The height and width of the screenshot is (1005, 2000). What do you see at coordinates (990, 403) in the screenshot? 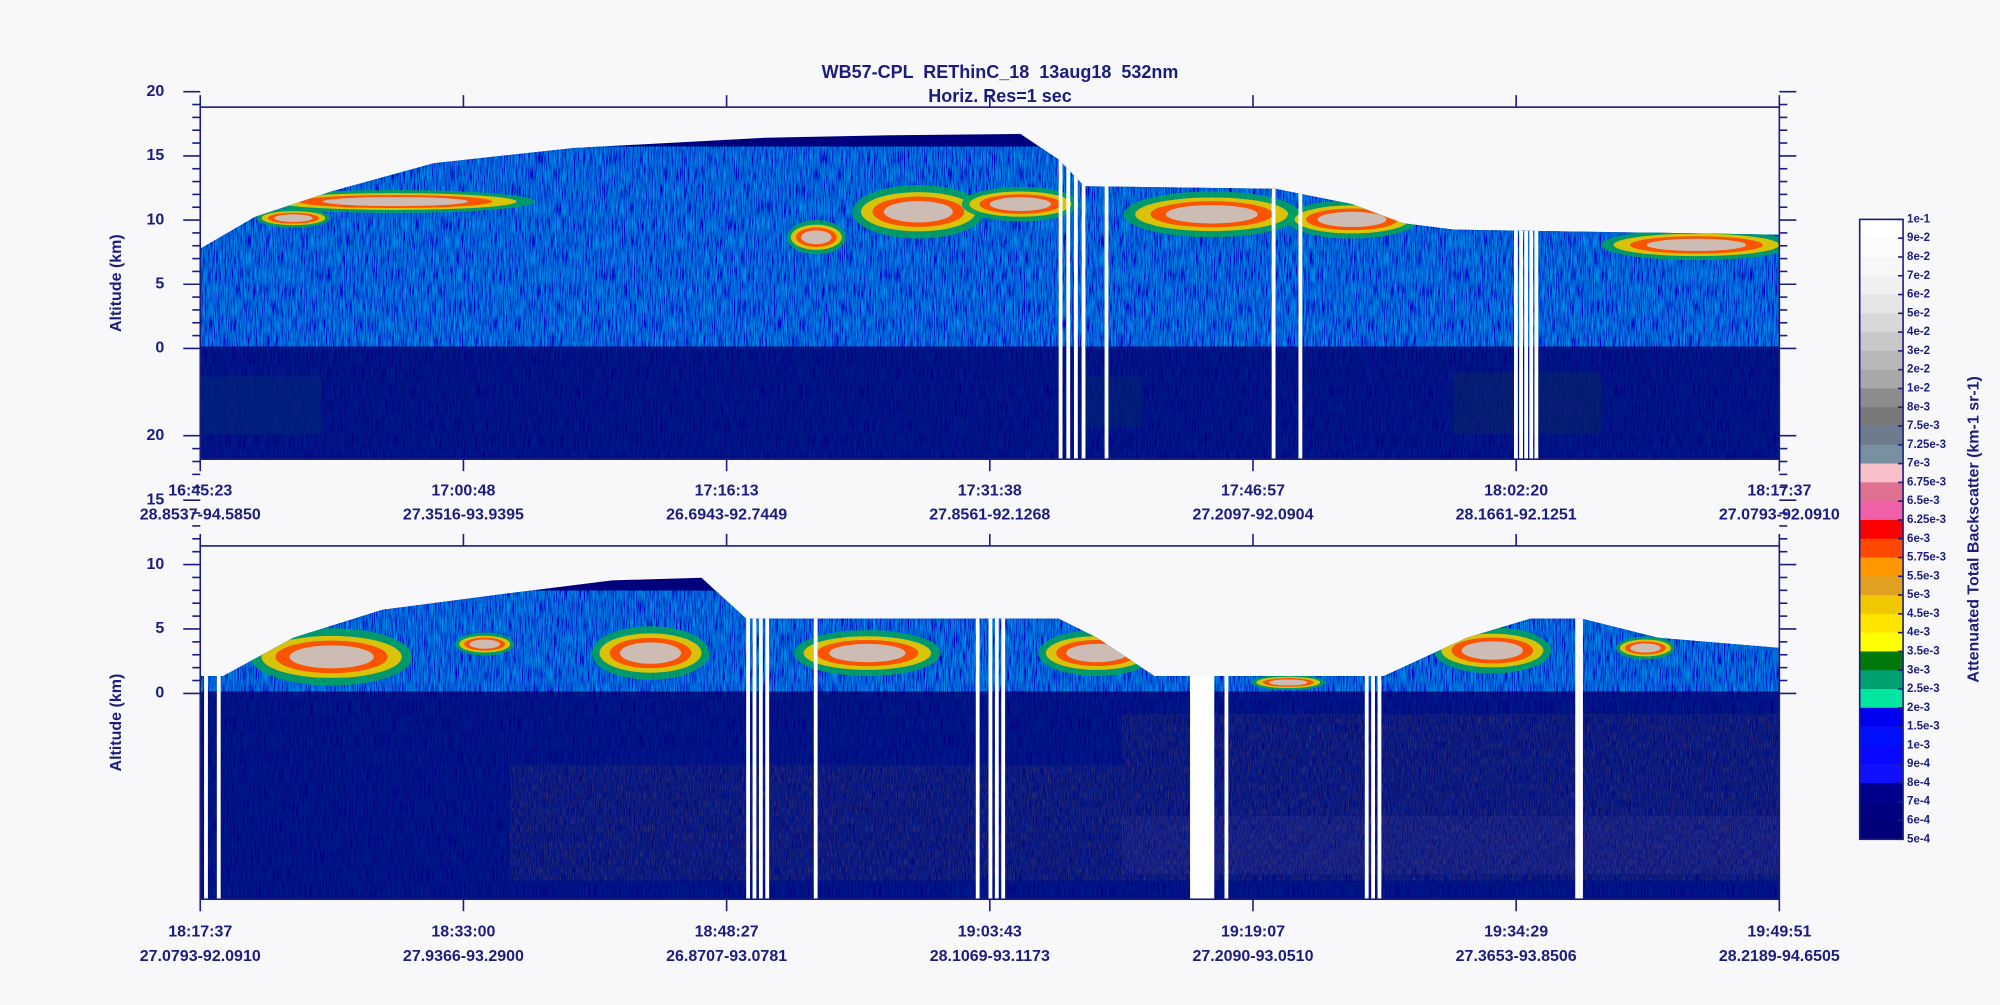
I see `surface-layer` at bounding box center [990, 403].